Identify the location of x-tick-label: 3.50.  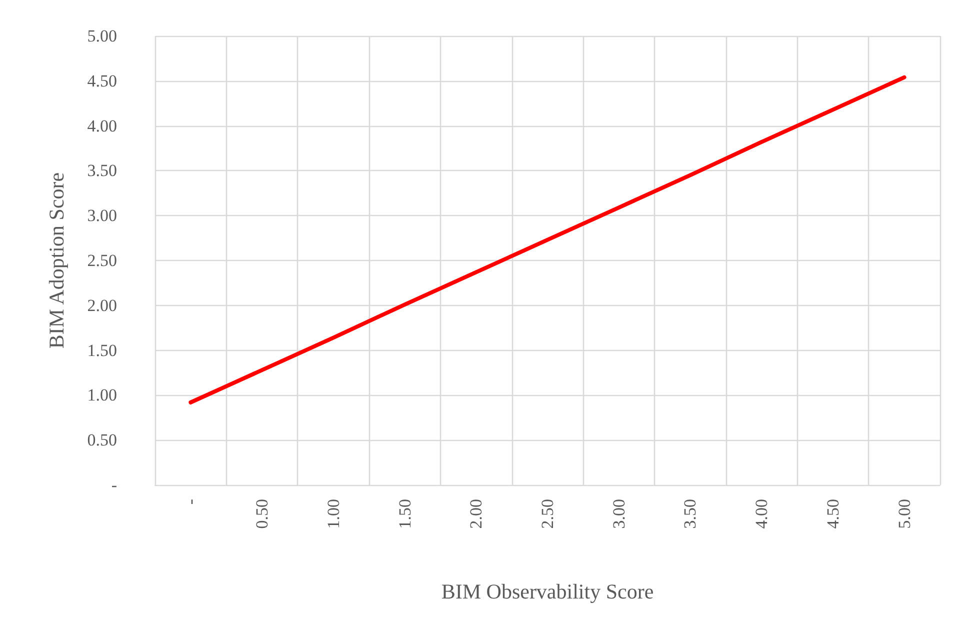
(690, 514).